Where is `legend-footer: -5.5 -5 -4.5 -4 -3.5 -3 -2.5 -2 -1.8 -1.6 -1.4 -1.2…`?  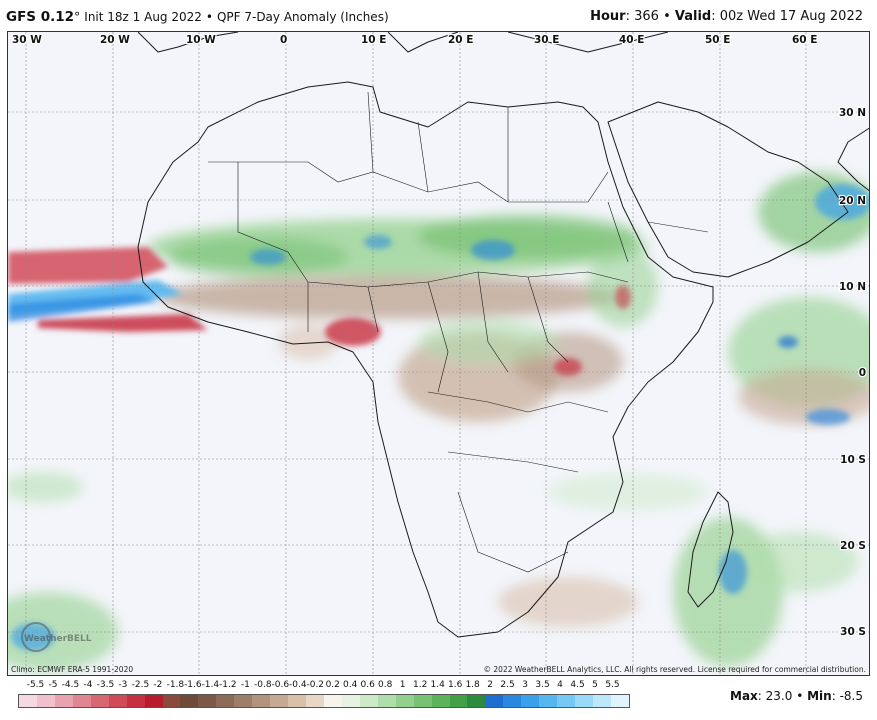
legend-footer: -5.5 -5 -4.5 -4 -3.5 -3 -2.5 -2 -1.8 -1.6 -1.4 -1.2… is located at coordinates (438, 698).